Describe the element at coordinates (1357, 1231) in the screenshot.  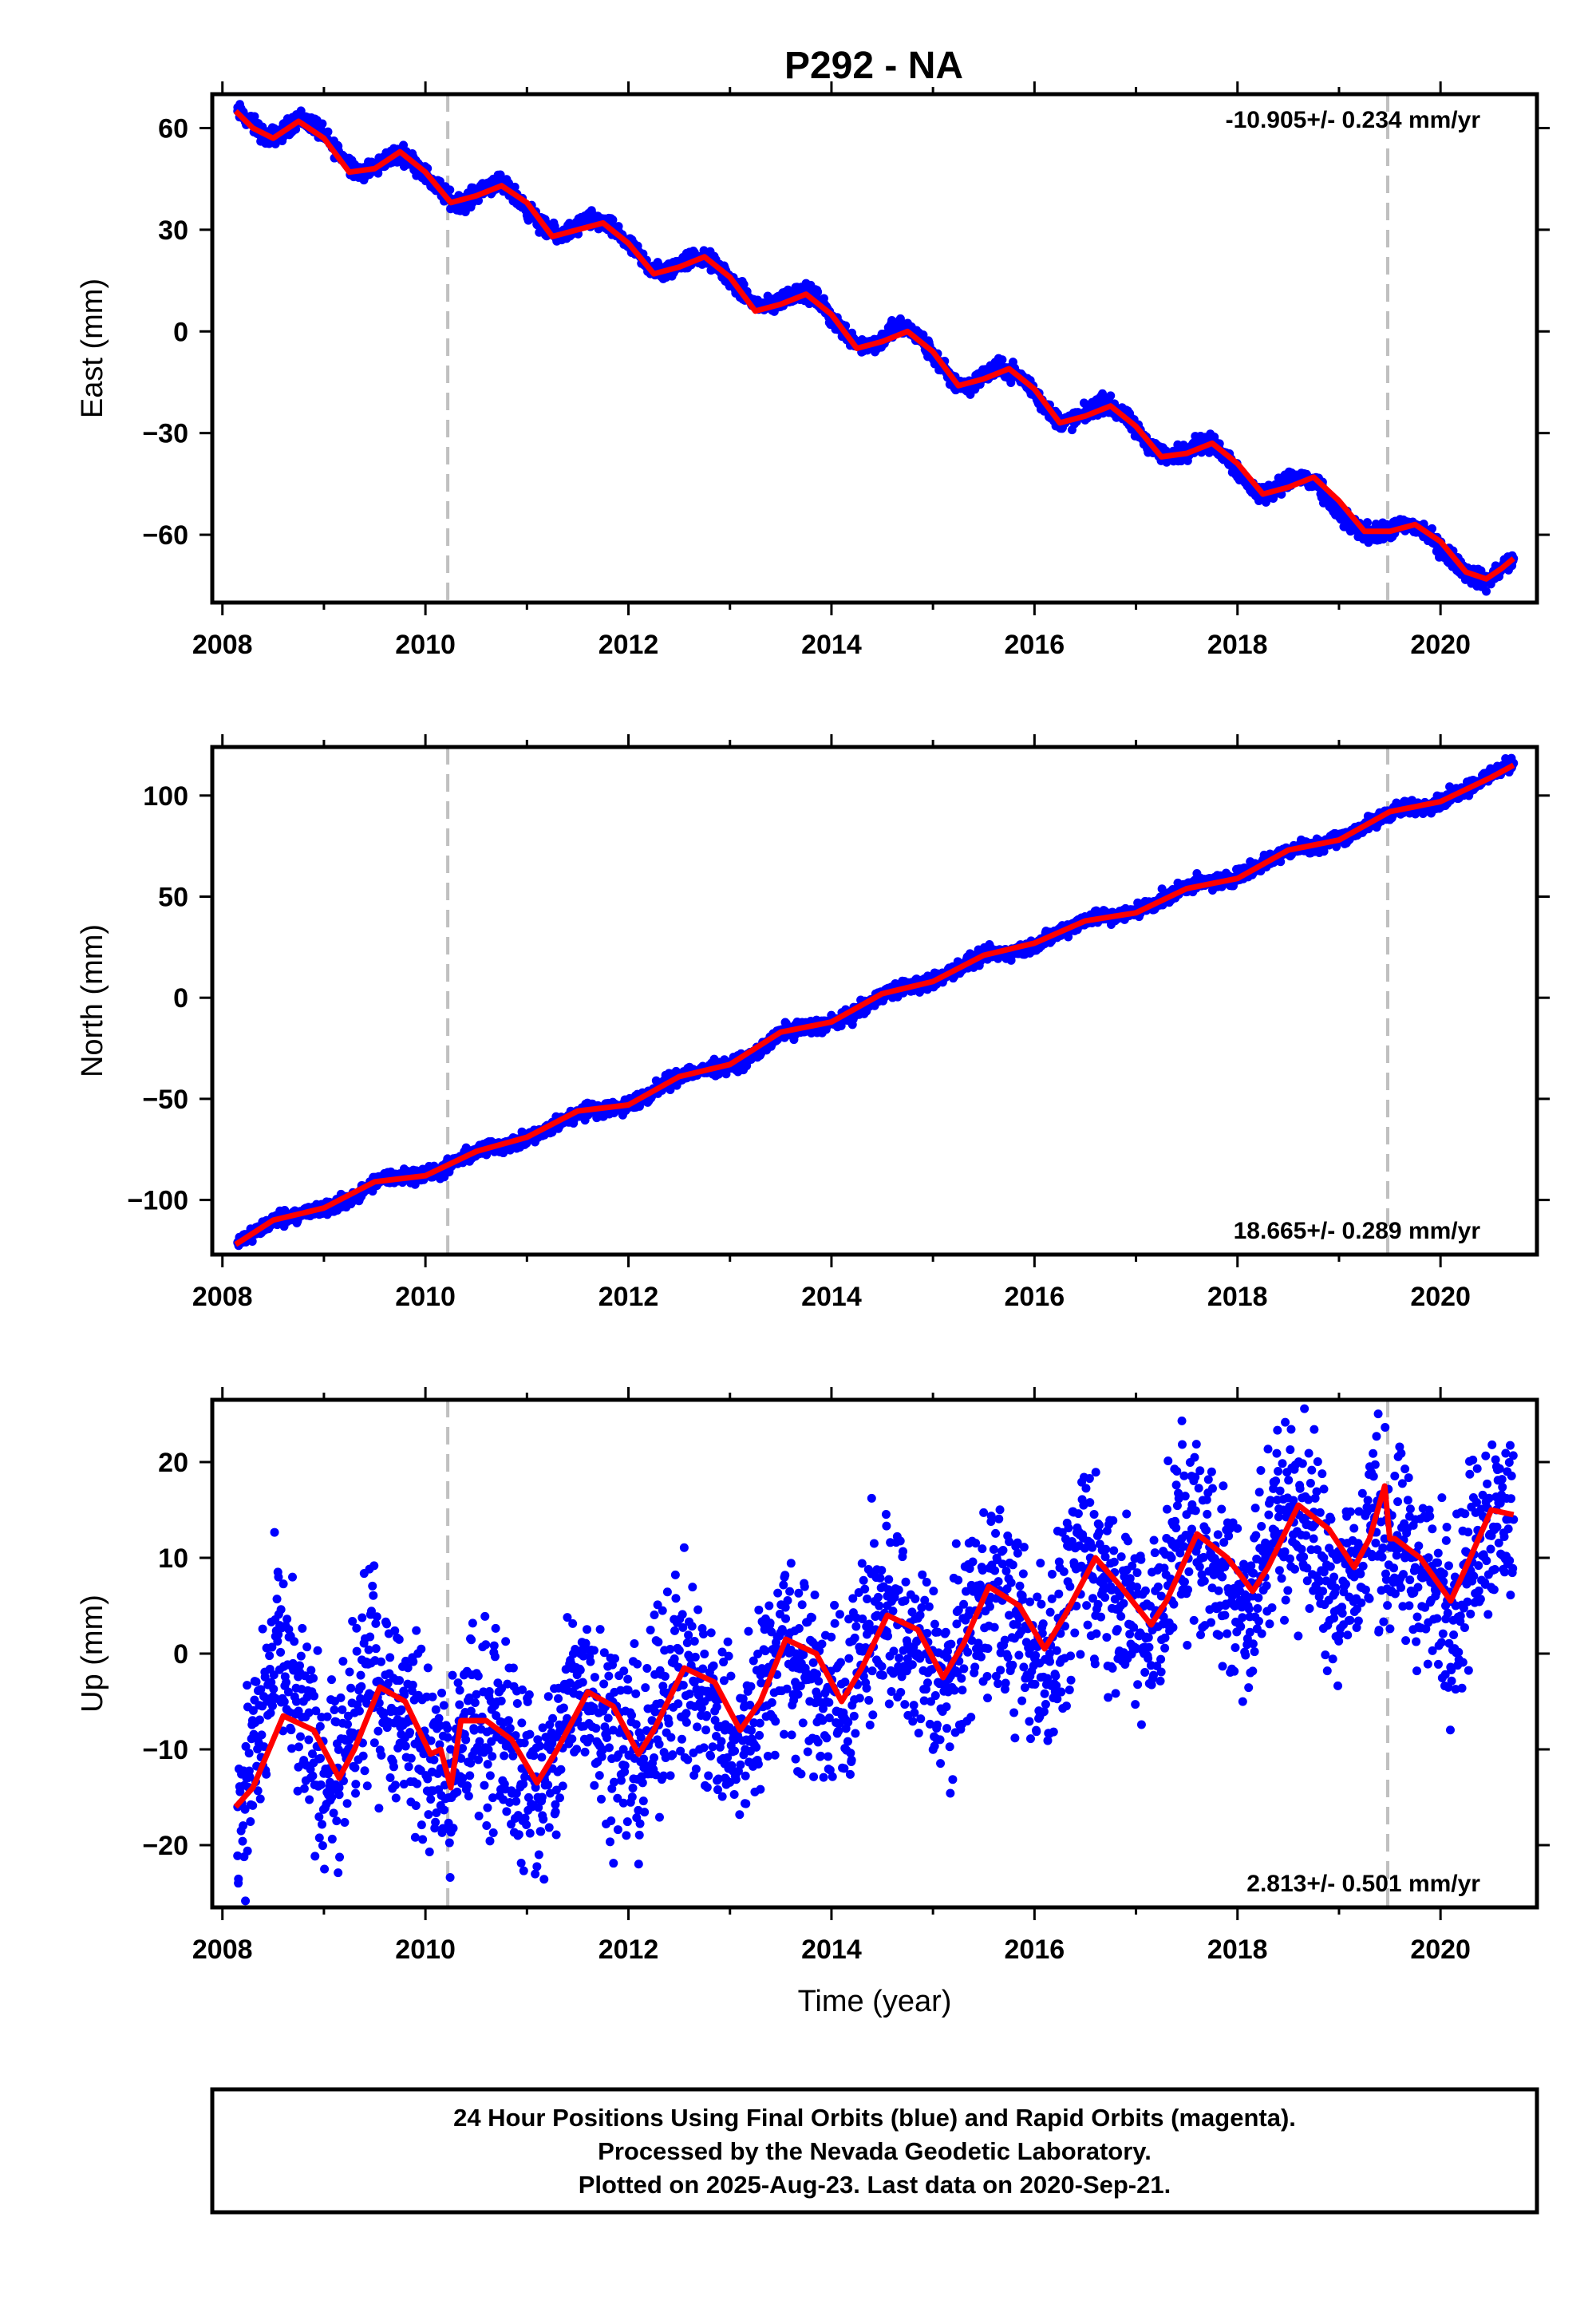
I see `rate-annotation: 18.665+/- 0.289 mm/yr` at that location.